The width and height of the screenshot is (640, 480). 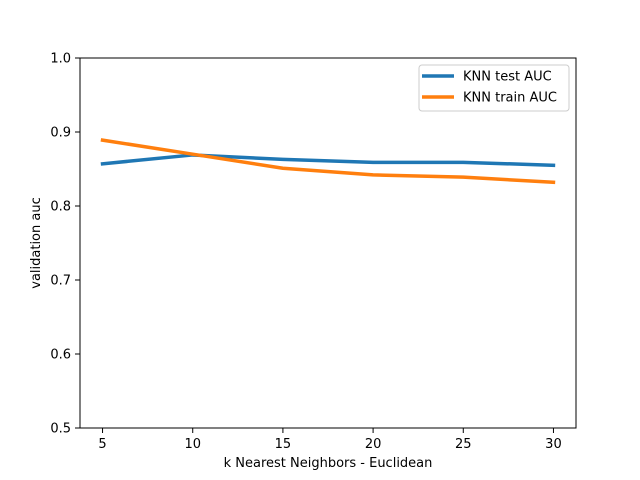 What do you see at coordinates (60, 281) in the screenshot?
I see `y-tick-label: 0.7` at bounding box center [60, 281].